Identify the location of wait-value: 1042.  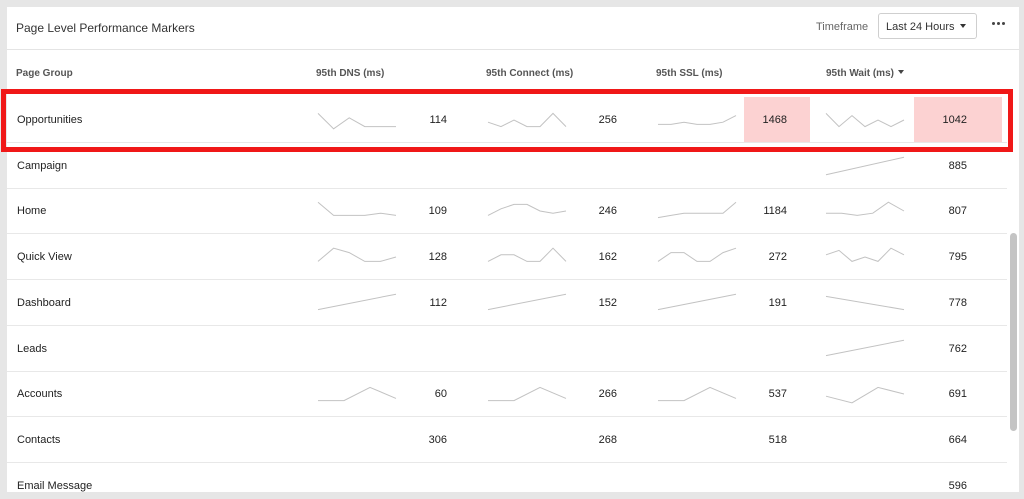
(954, 120).